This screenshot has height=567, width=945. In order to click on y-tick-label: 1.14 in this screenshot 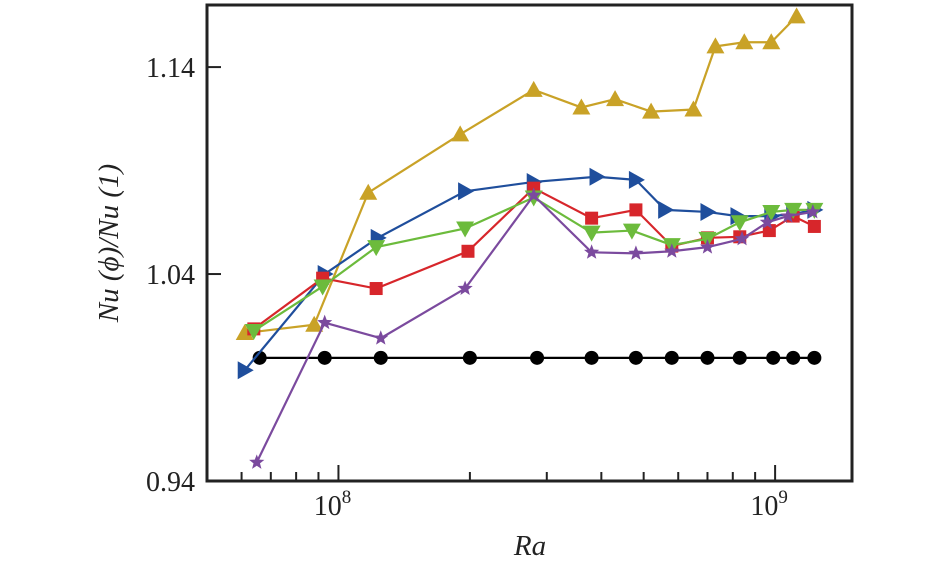, I will do `click(170, 68)`.